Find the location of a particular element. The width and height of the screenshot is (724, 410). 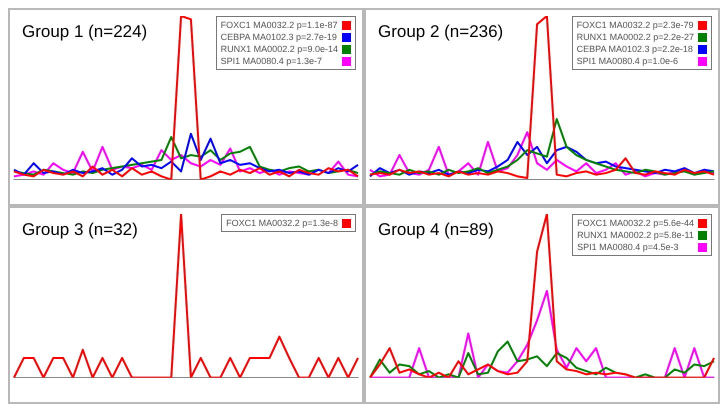

chart-title: Group 3 (n=32) is located at coordinates (80, 230).